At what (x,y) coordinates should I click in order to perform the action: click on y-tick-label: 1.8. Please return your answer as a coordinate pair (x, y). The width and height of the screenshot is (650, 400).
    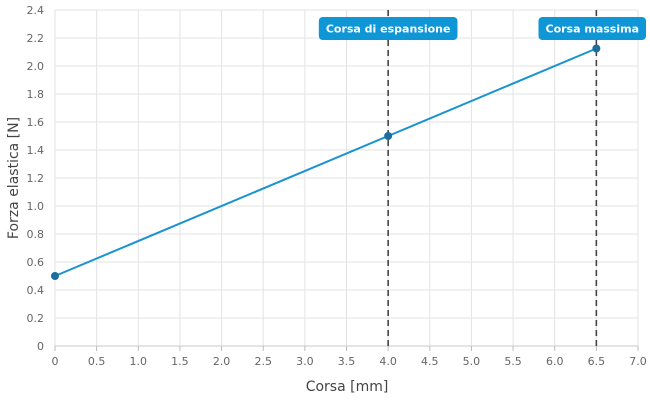
    Looking at the image, I should click on (36, 94).